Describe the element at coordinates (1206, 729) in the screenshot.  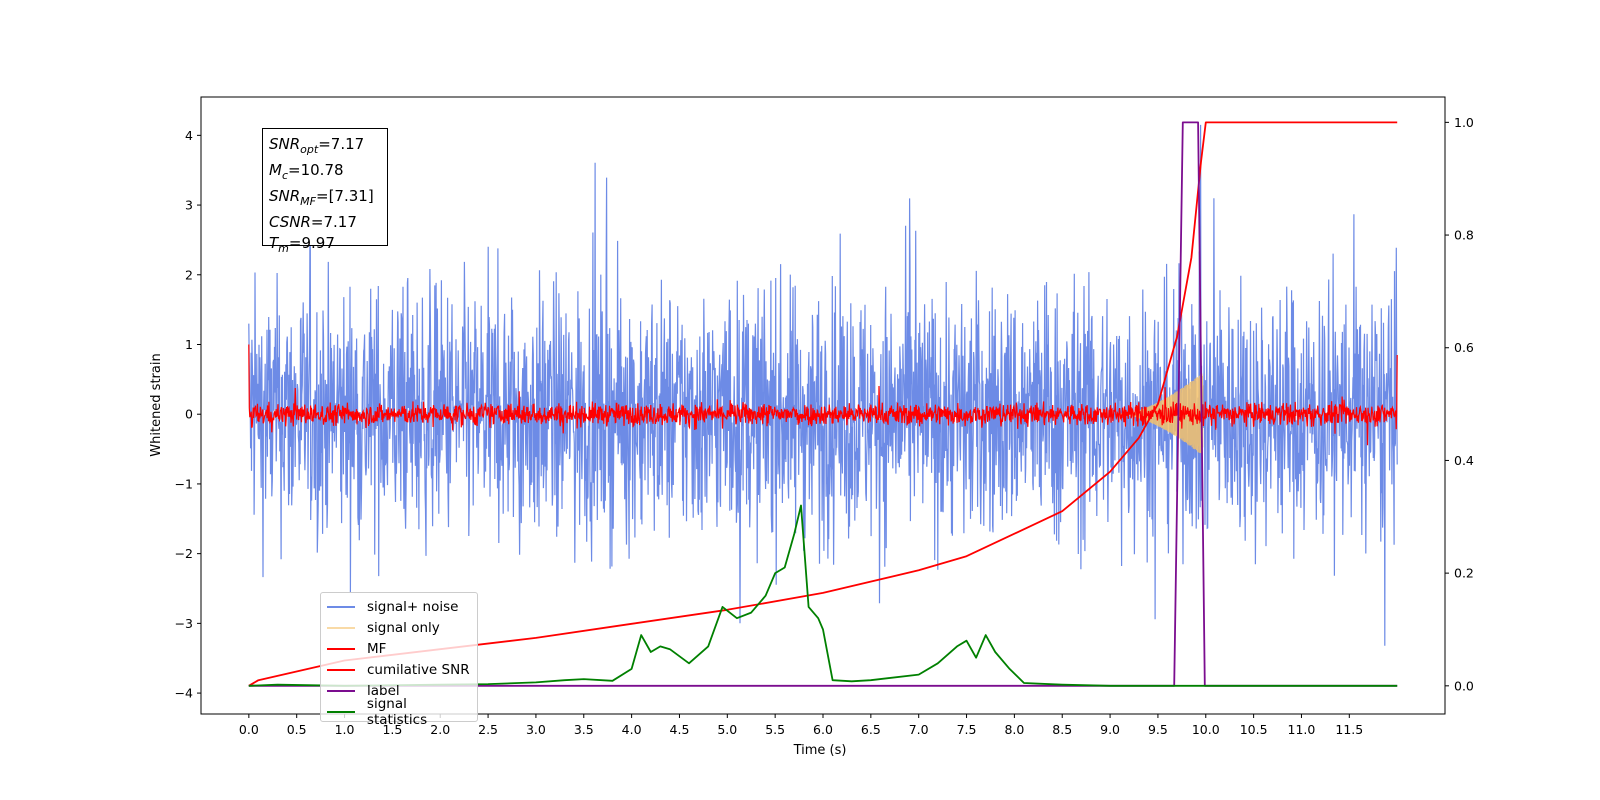
I see `x-tick-label: 10.0` at that location.